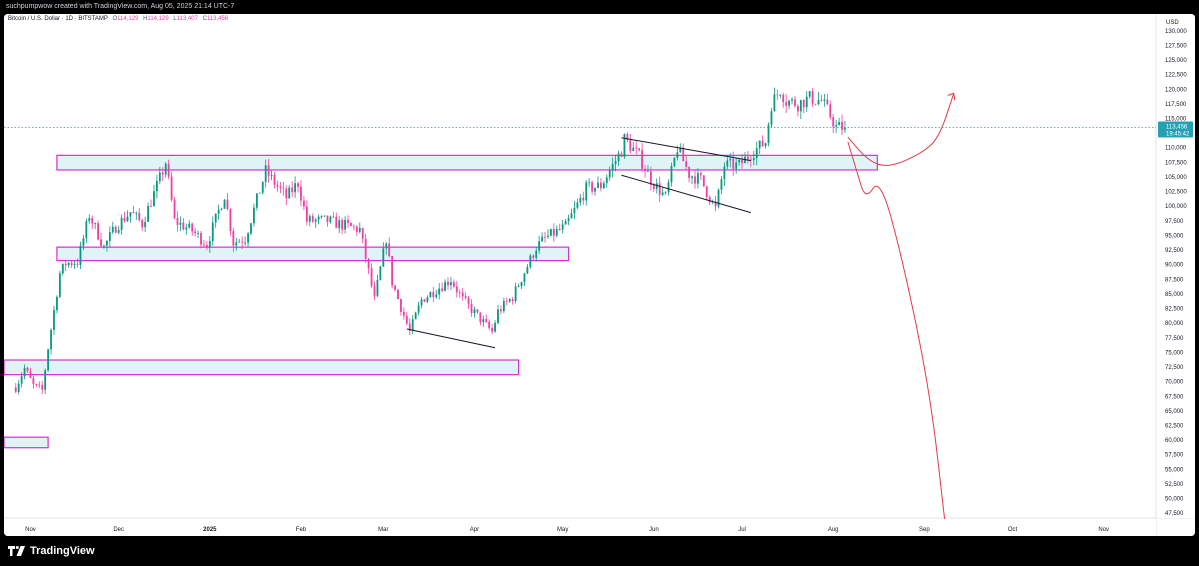 The width and height of the screenshot is (1199, 566). Describe the element at coordinates (1174, 339) in the screenshot. I see `price-tick-label: 77,500` at that location.